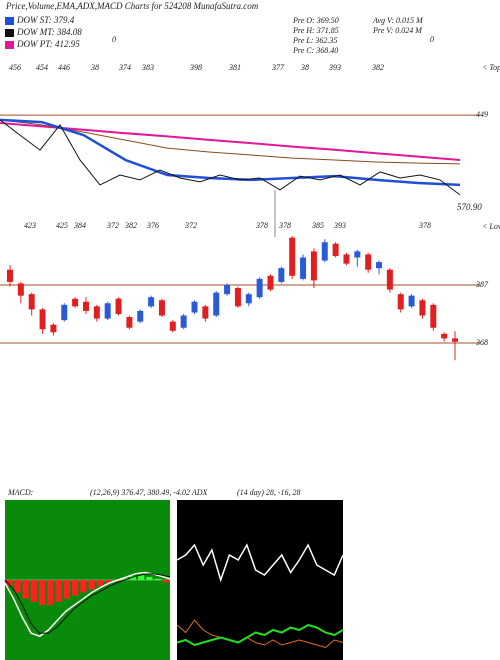 The height and width of the screenshot is (660, 500). Describe the element at coordinates (49, 32) in the screenshot. I see `legend-label: DOW MT: 384.08` at that location.